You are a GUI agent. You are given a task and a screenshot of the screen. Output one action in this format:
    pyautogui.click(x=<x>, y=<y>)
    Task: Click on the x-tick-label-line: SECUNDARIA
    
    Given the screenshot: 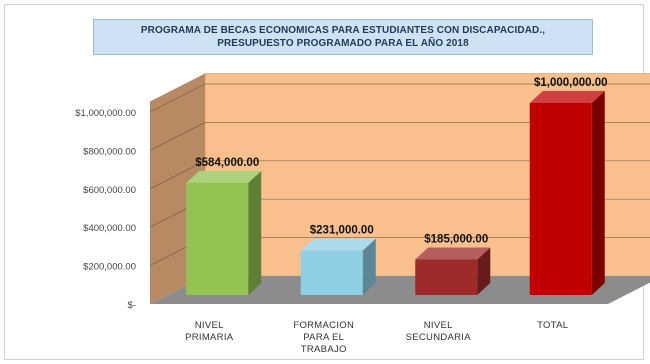 What is the action you would take?
    pyautogui.click(x=438, y=337)
    